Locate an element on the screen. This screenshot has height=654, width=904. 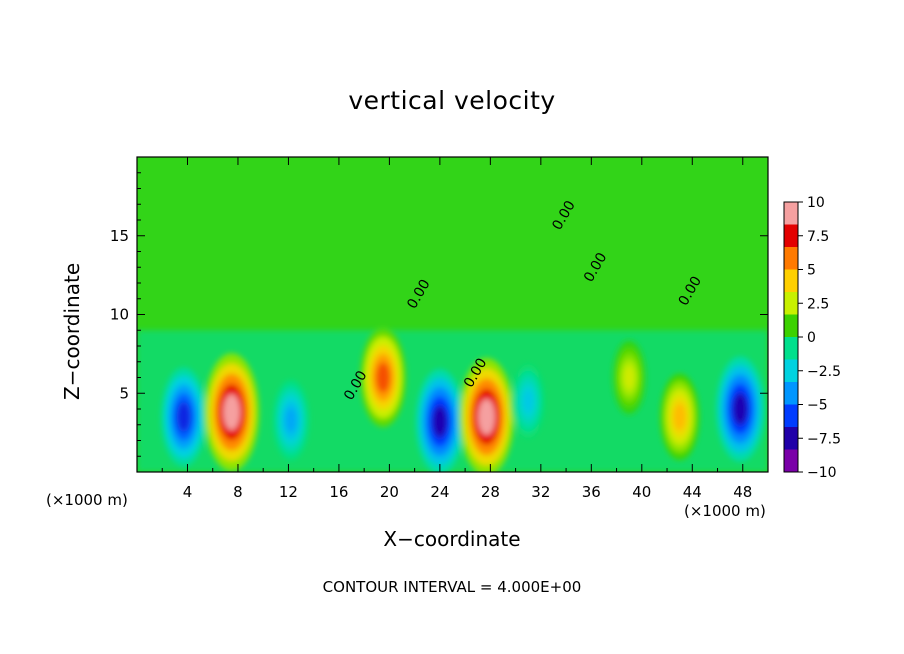
y-axis-unit: (×1000 m) is located at coordinates (87, 500).